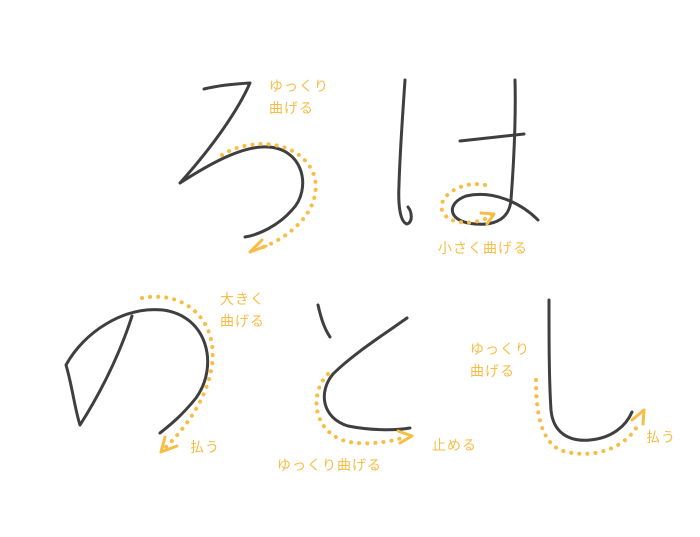  Describe the element at coordinates (137, 371) in the screenshot. I see `no-stroke` at that location.